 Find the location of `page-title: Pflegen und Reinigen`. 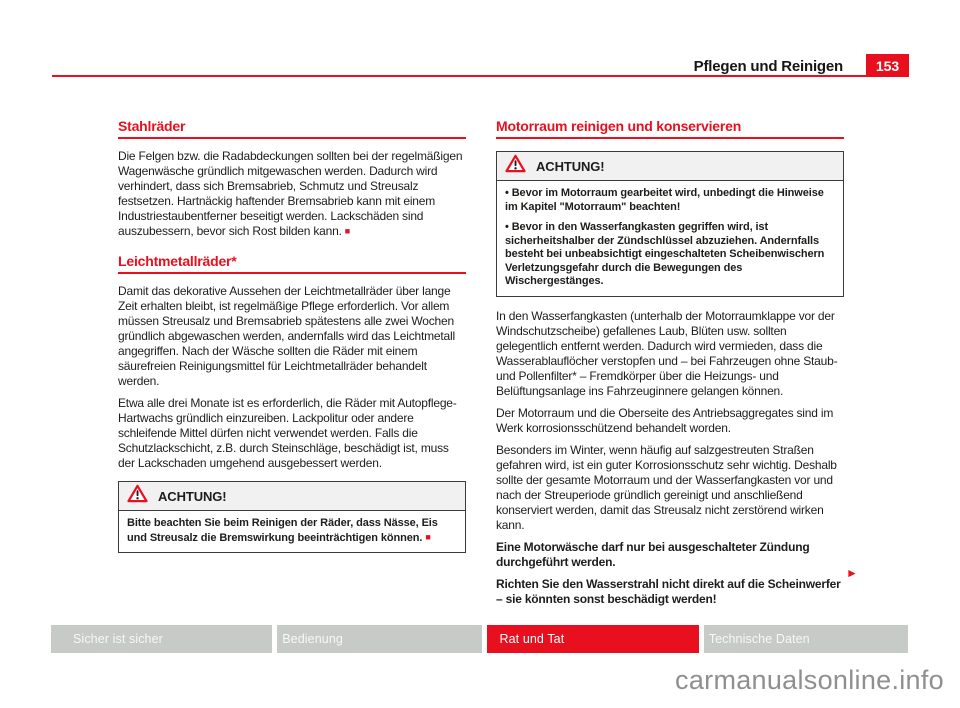

page-title: Pflegen und Reinigen is located at coordinates (768, 66).